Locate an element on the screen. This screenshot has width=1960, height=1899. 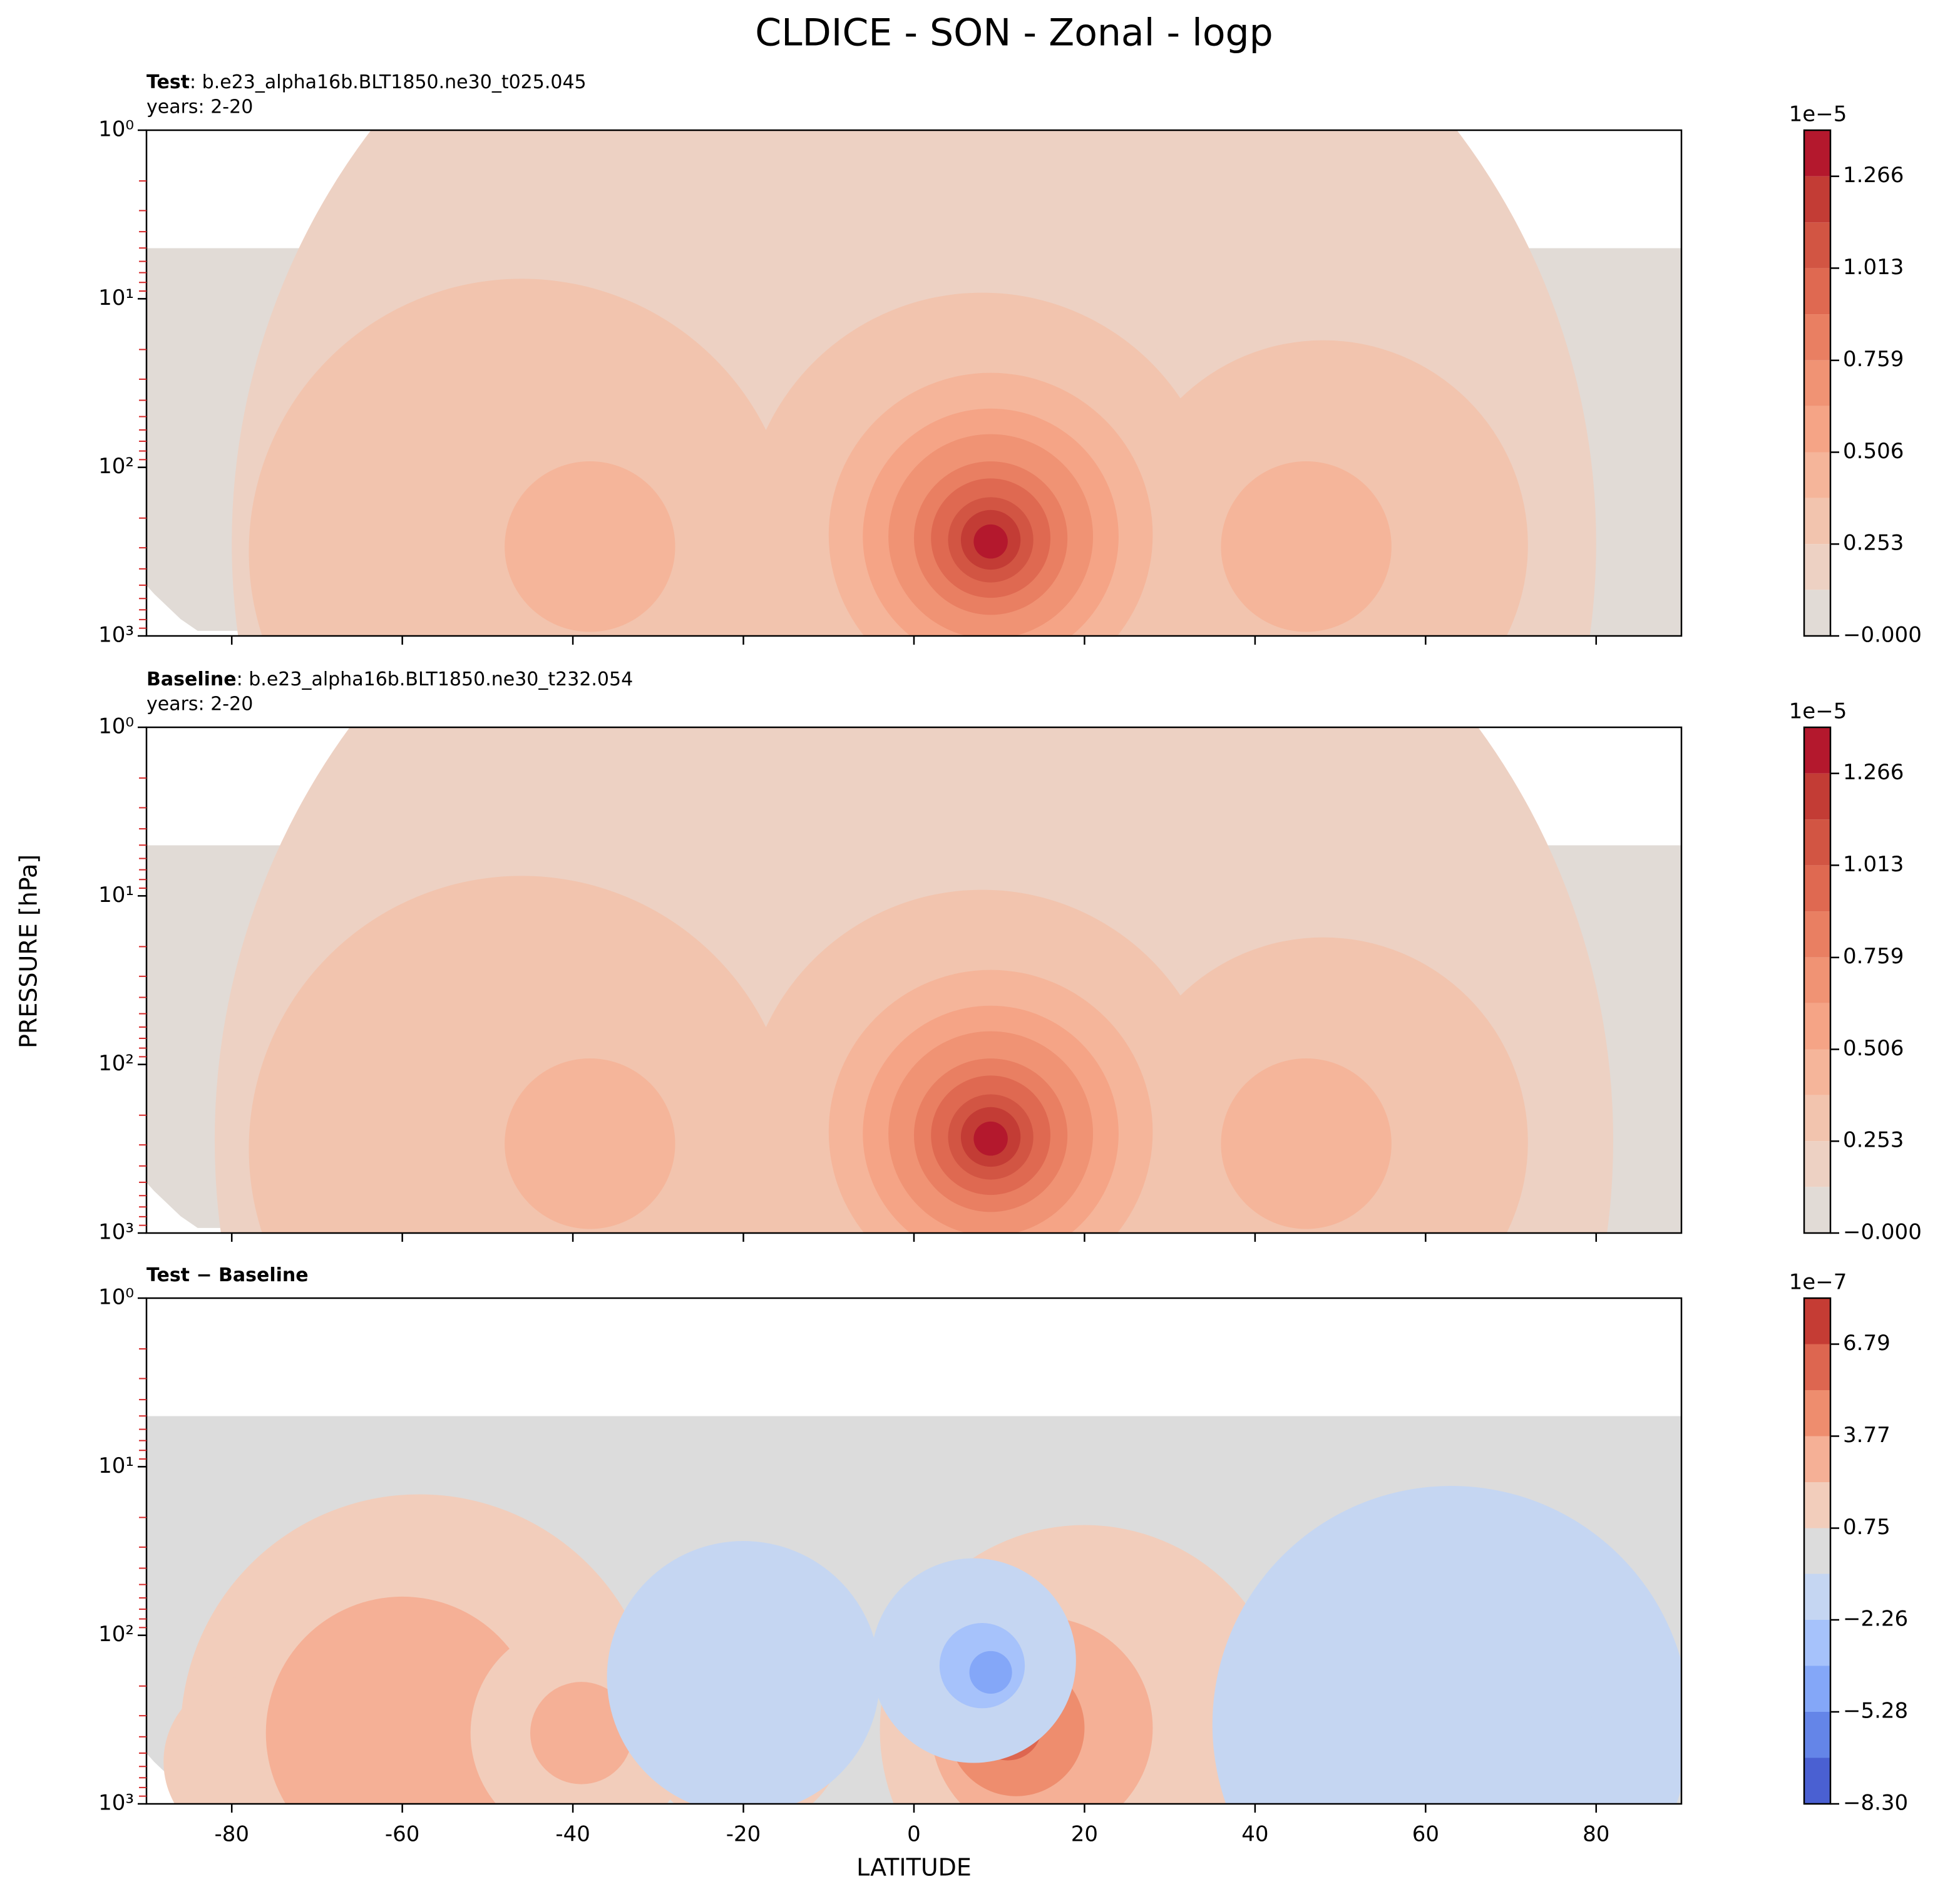
colorbar-tick-label: 6.79 is located at coordinates (1867, 1343).